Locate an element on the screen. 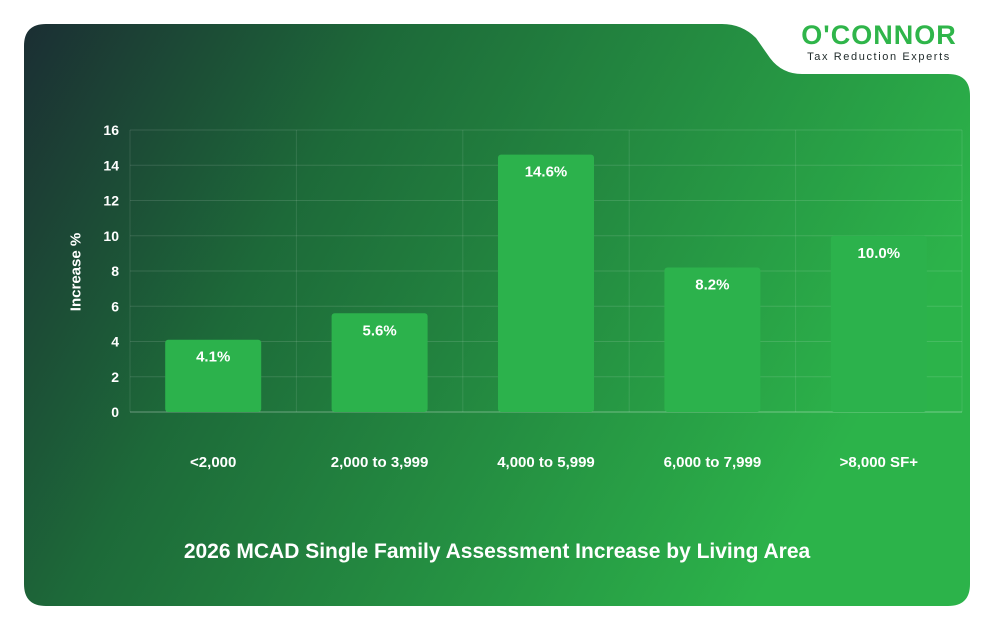 The image size is (994, 632). y-tick-label: 0 is located at coordinates (115, 412).